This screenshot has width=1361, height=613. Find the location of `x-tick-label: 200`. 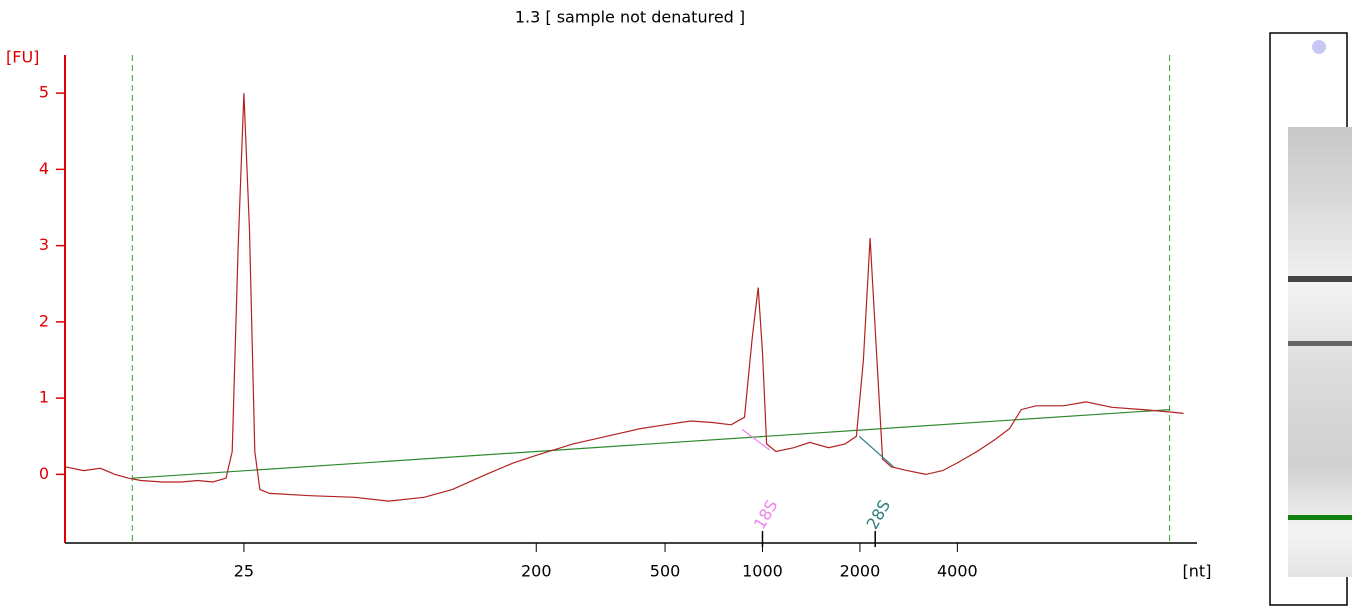

x-tick-label: 200 is located at coordinates (536, 571).